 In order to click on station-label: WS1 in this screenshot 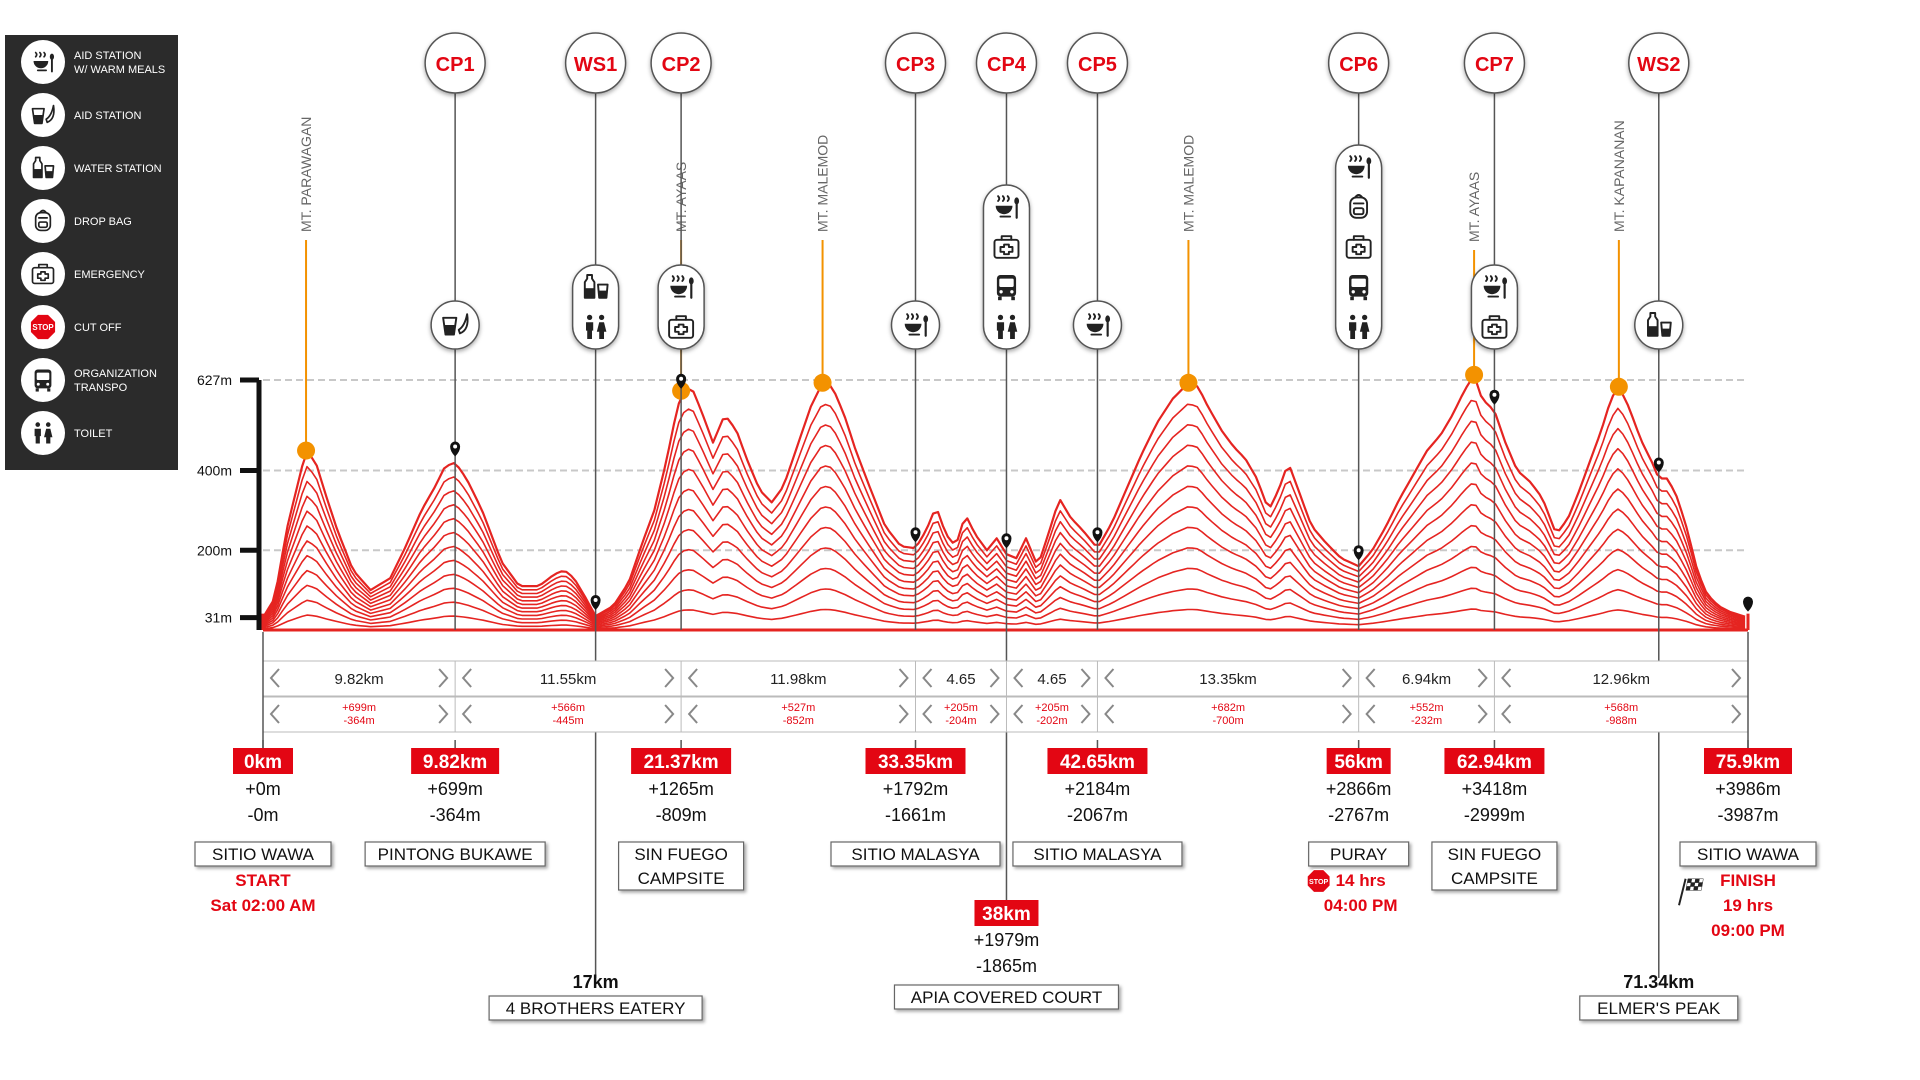, I will do `click(595, 65)`.